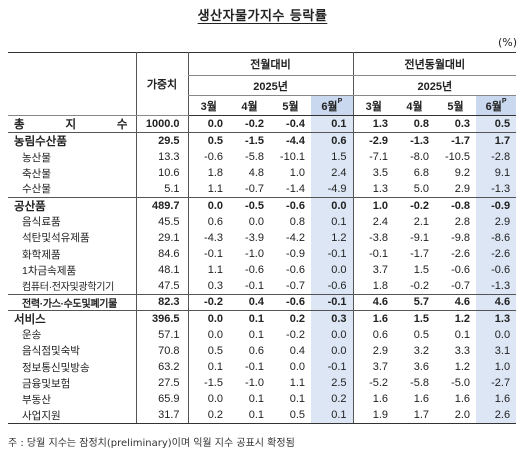  What do you see at coordinates (462, 124) in the screenshot?
I see `yoy-cell: 0.3` at bounding box center [462, 124].